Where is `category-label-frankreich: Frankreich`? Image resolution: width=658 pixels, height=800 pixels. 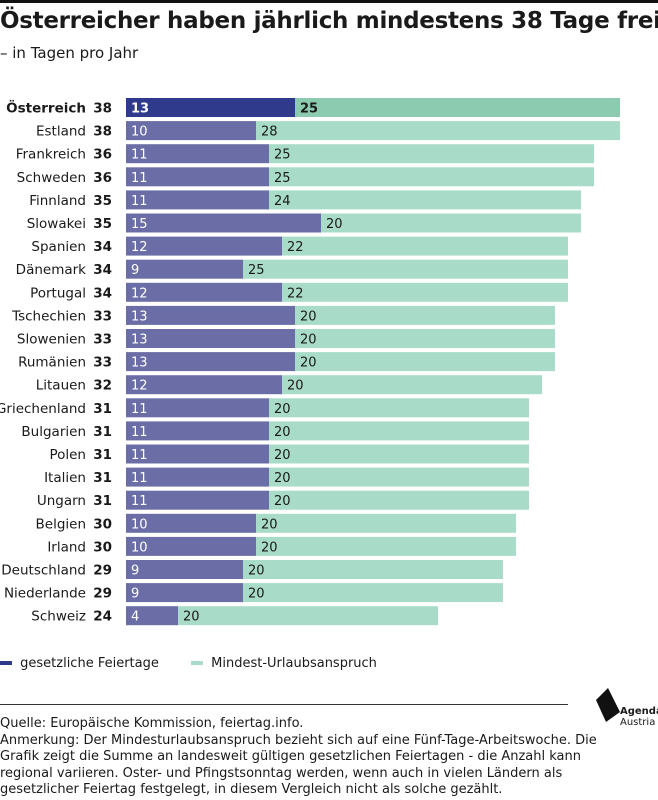
category-label-frankreich: Frankreich is located at coordinates (51, 155).